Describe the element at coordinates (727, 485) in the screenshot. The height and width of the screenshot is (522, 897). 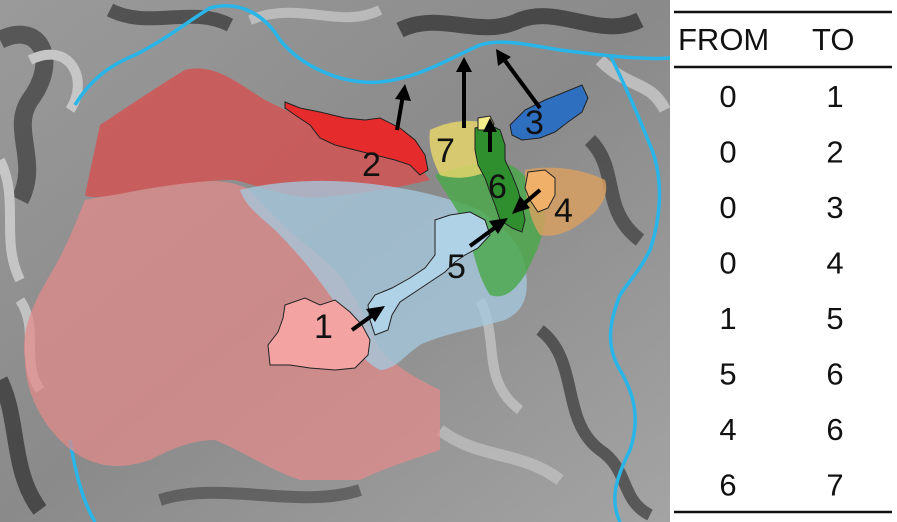
I see `table-cell-from: 6` at that location.